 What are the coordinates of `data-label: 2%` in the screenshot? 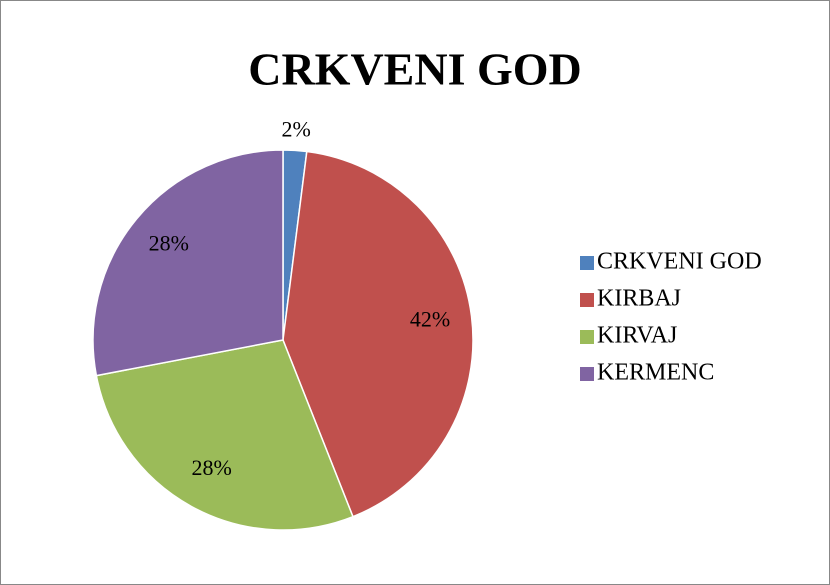 It's located at (295, 128).